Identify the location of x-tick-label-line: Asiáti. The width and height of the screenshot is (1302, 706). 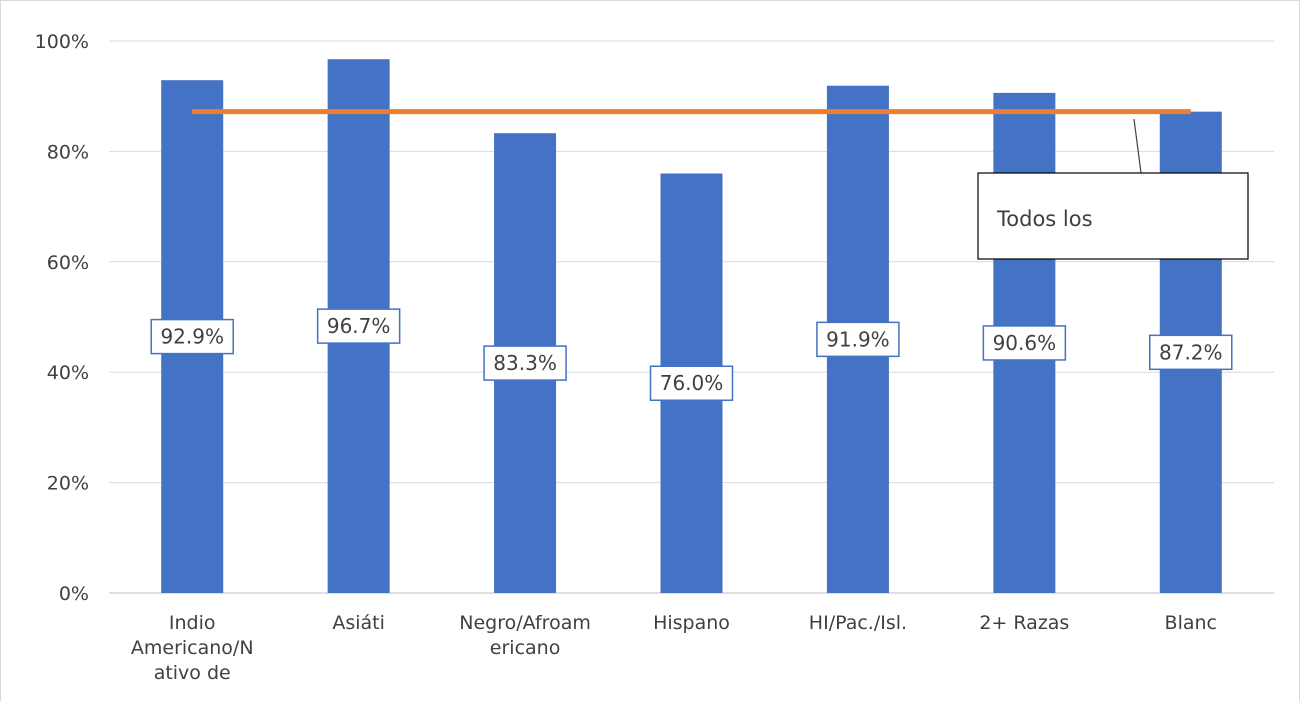
(358, 623).